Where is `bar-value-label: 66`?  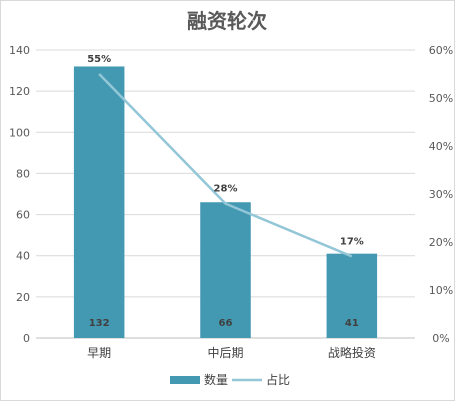
bar-value-label: 66 is located at coordinates (226, 323).